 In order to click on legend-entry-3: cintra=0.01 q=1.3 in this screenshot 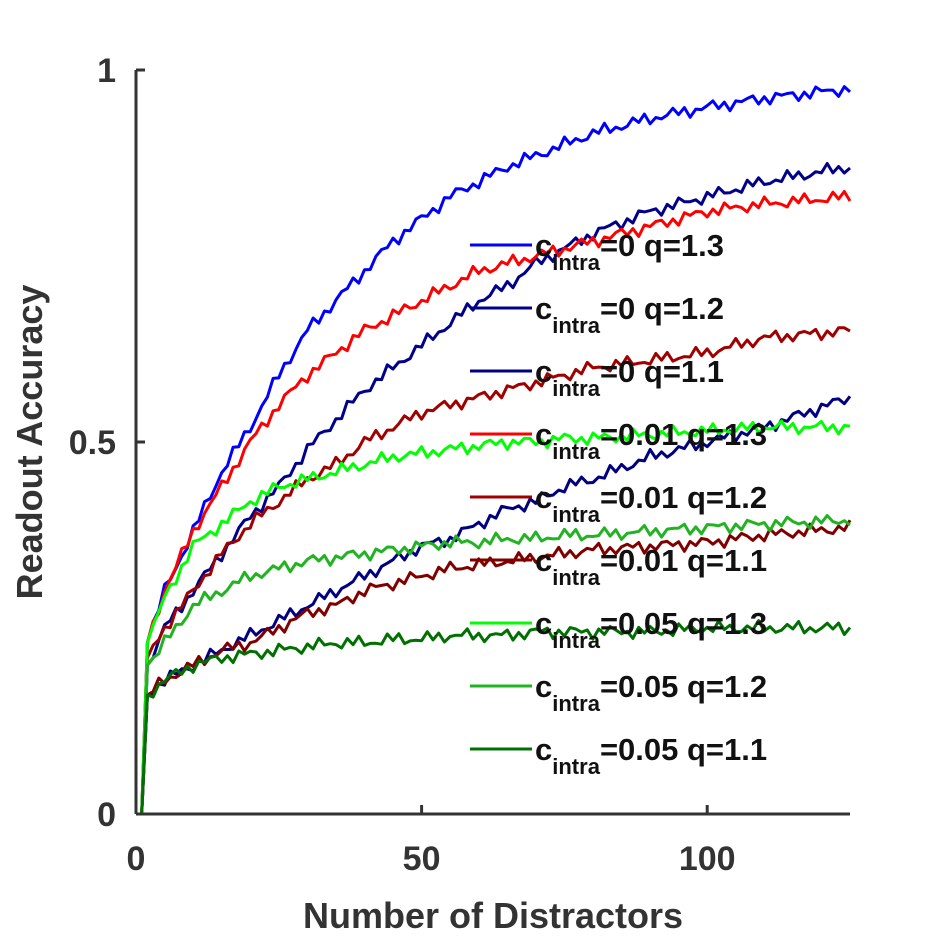, I will do `click(618, 440)`.